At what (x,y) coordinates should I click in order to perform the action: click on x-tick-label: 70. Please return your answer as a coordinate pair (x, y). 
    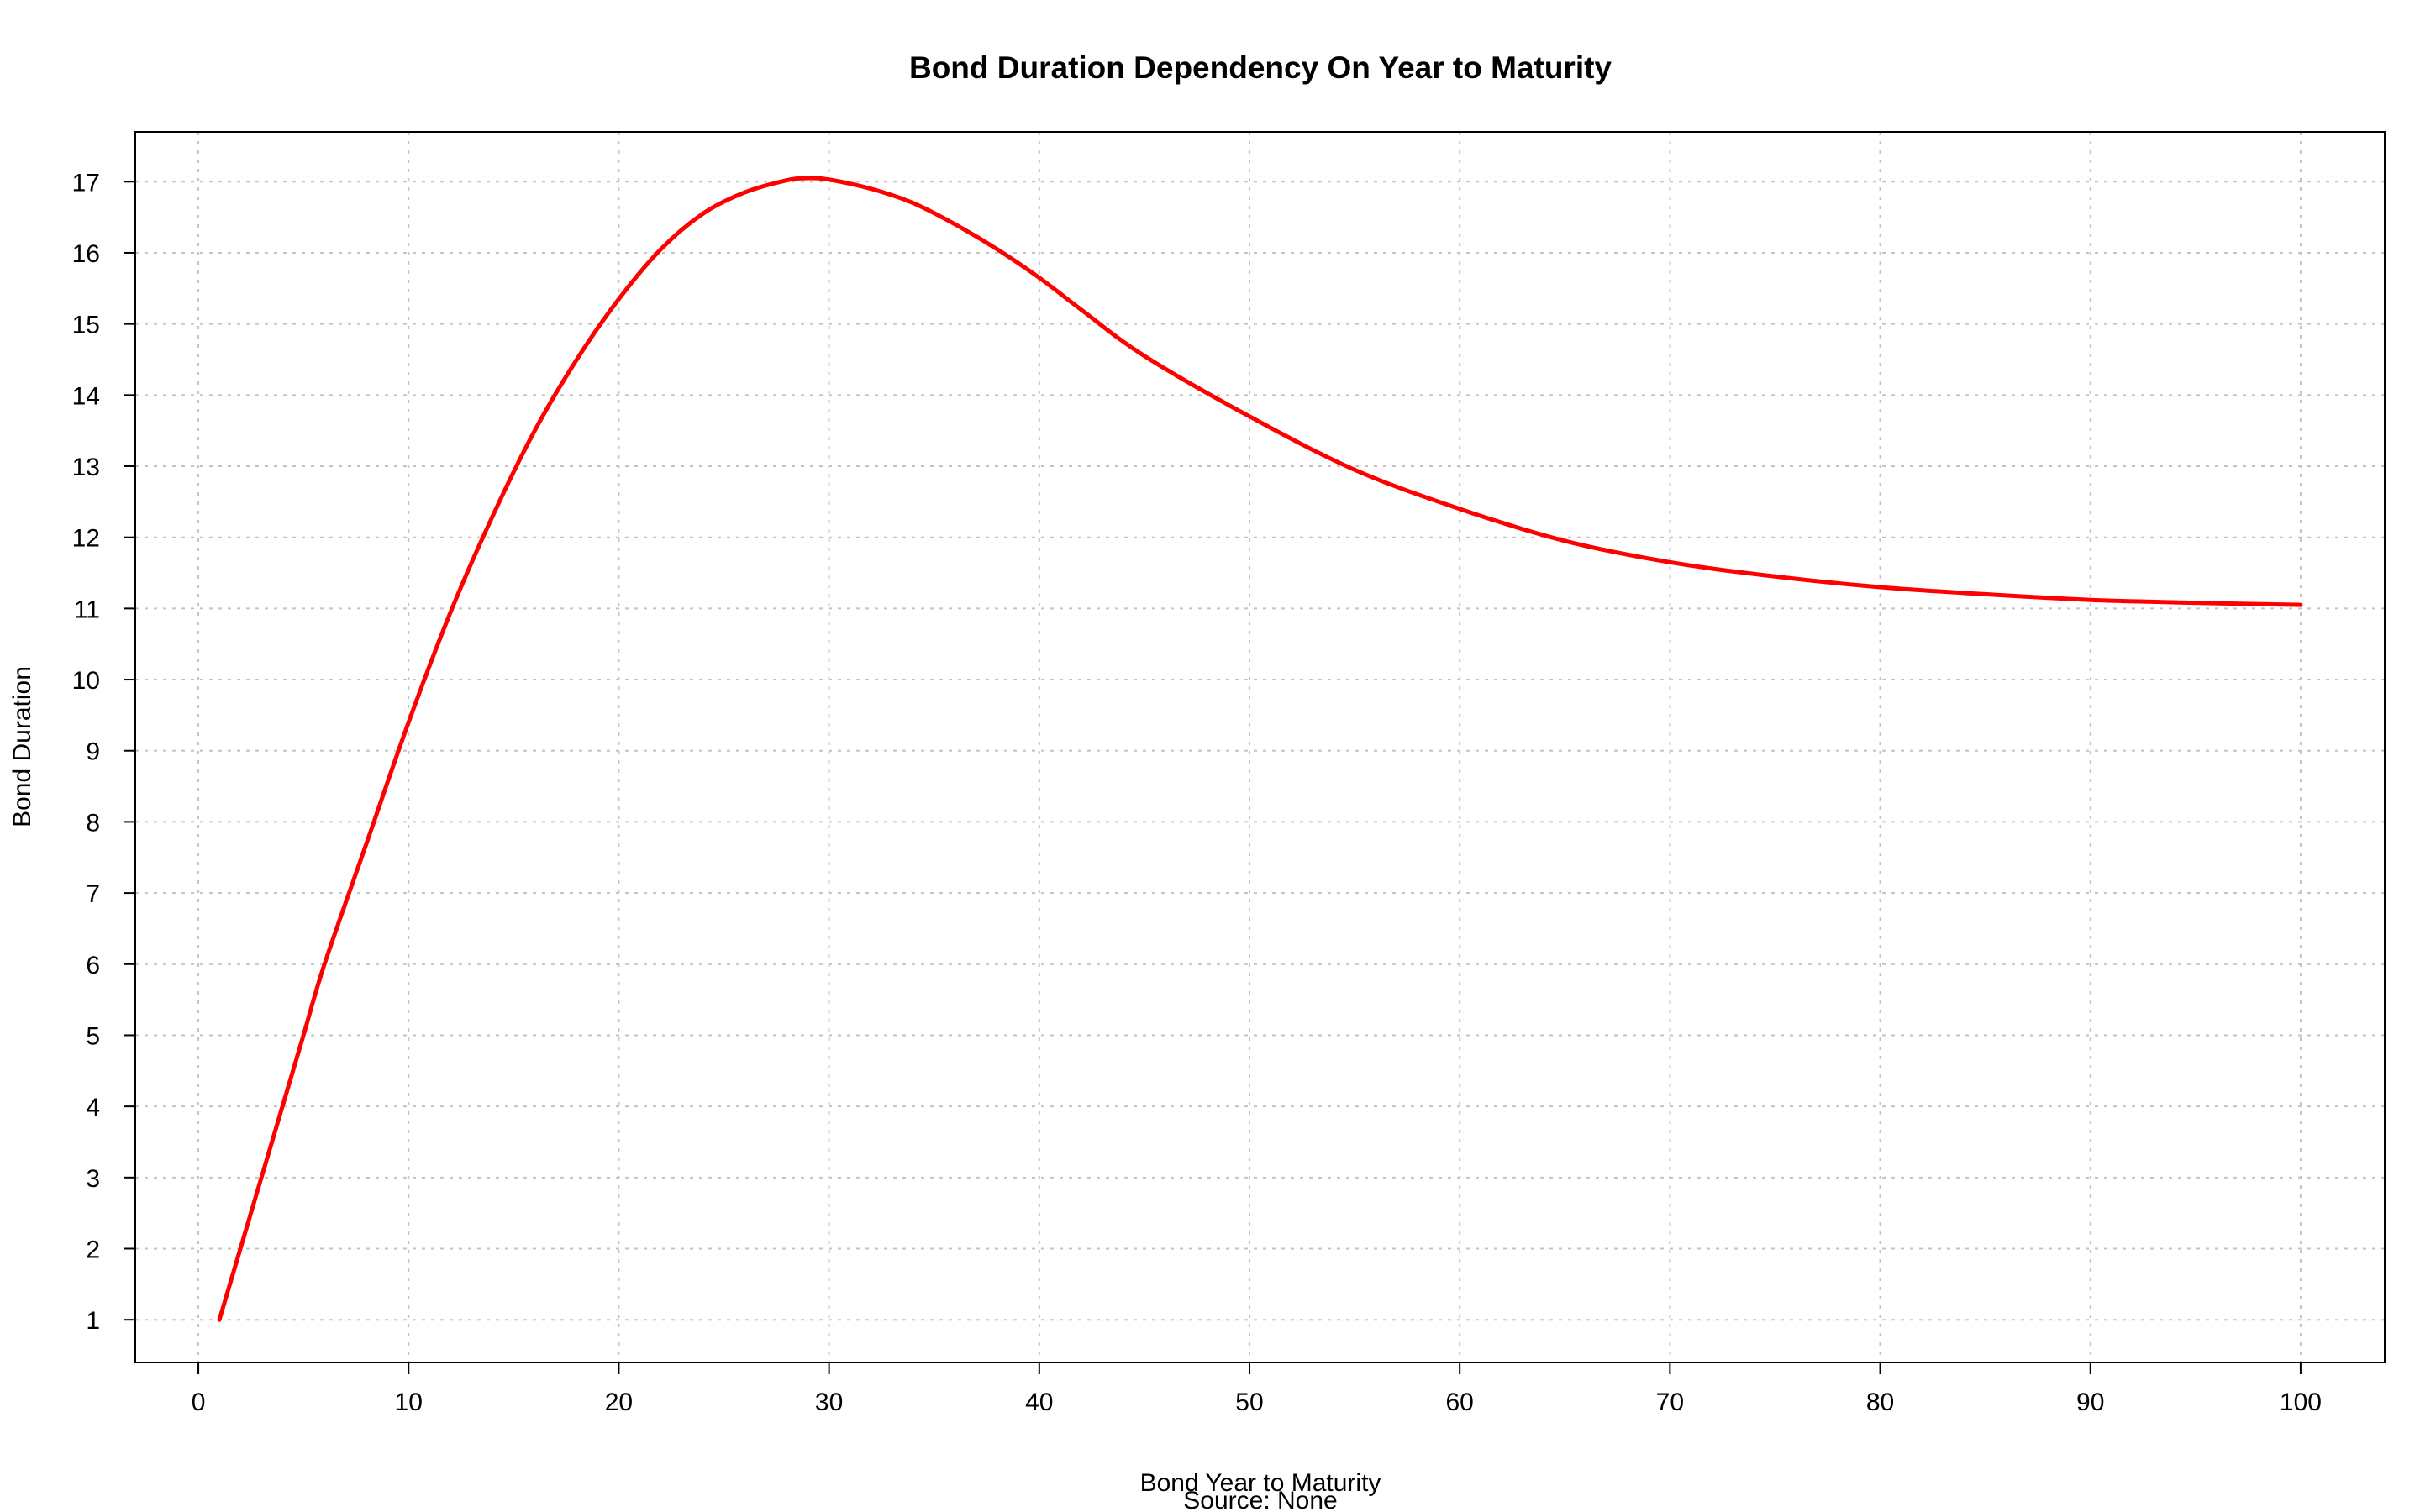
    Looking at the image, I should click on (1670, 1402).